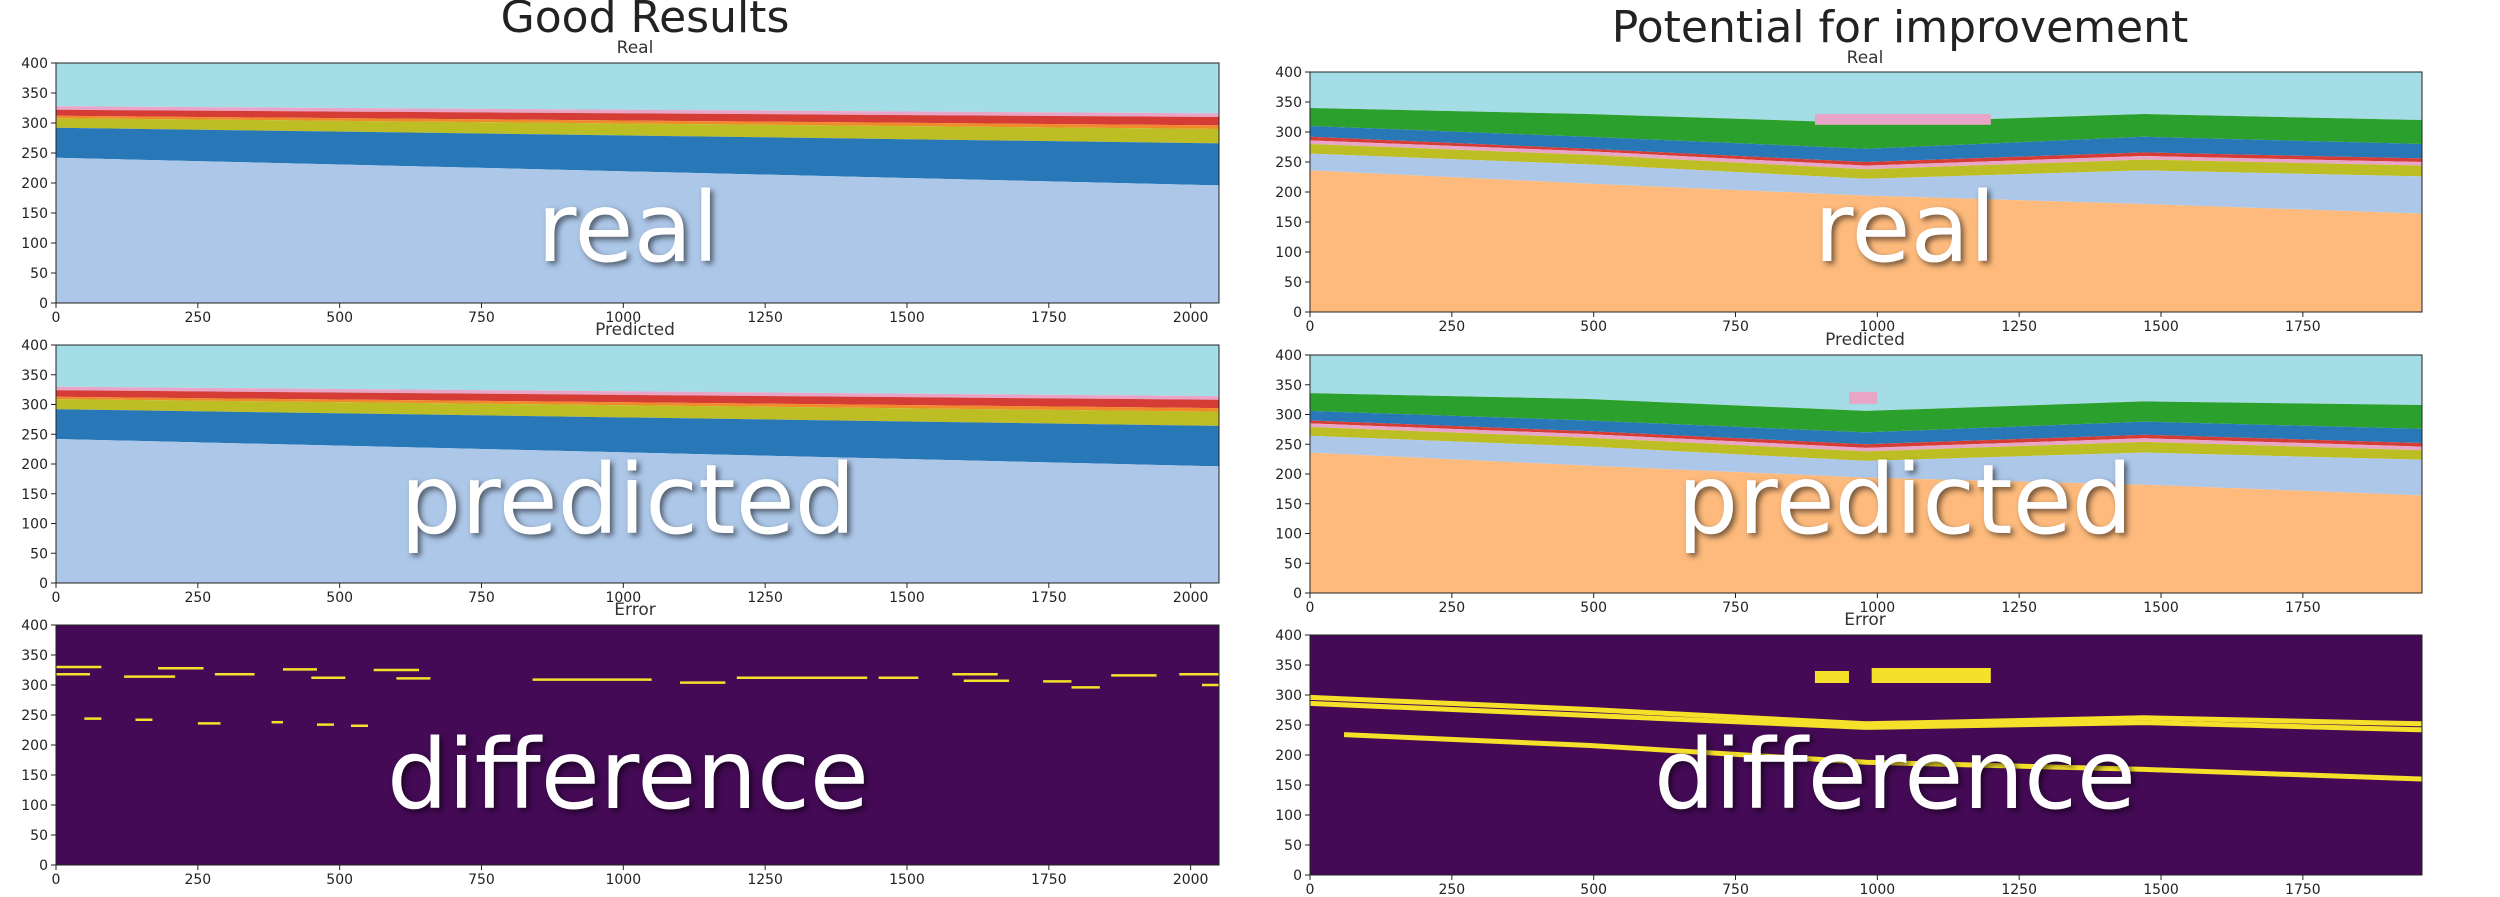 The width and height of the screenshot is (2500, 897). What do you see at coordinates (1895, 775) in the screenshot?
I see `overlay-right-difference: difference` at bounding box center [1895, 775].